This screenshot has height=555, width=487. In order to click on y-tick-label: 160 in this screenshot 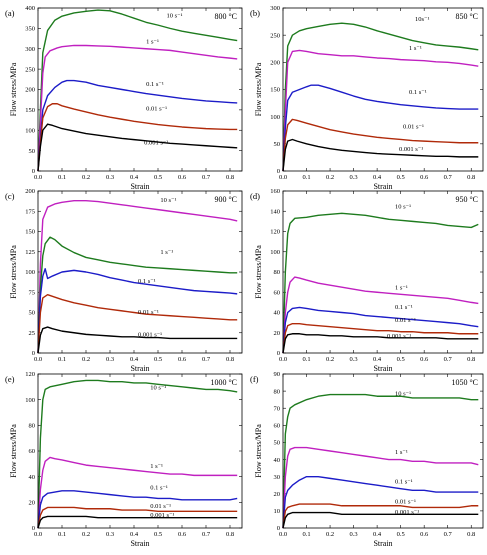, I will do `click(275, 191)`.